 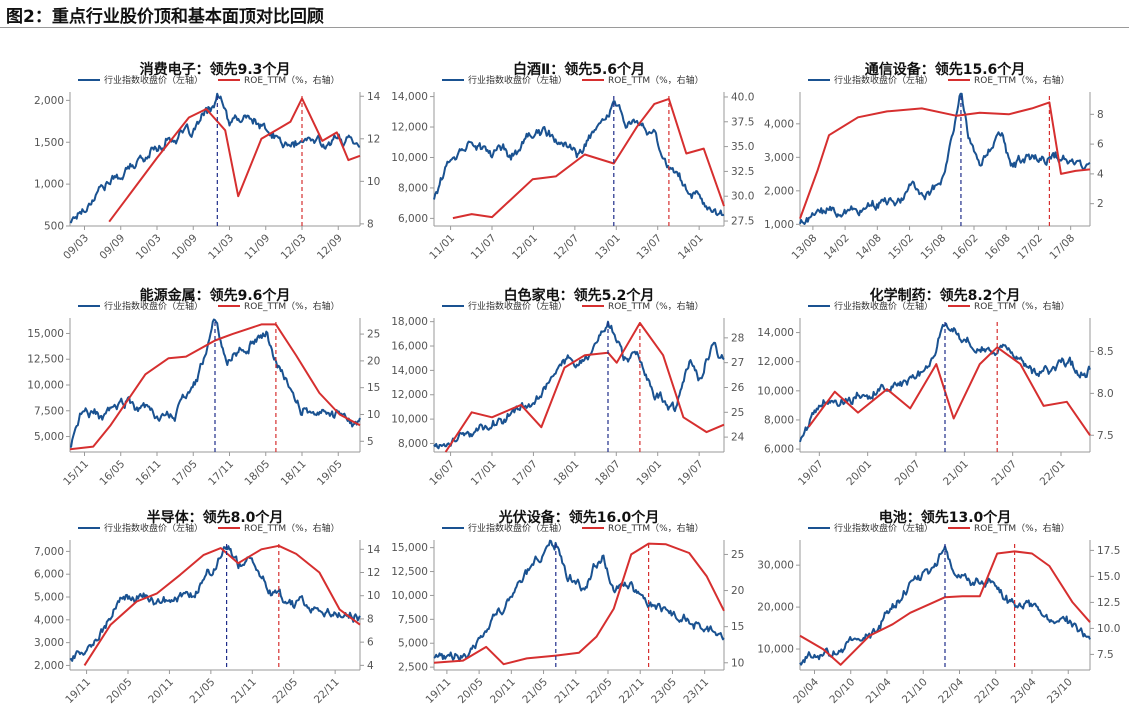 I want to click on right-tick-label: 30.0, so click(x=742, y=197).